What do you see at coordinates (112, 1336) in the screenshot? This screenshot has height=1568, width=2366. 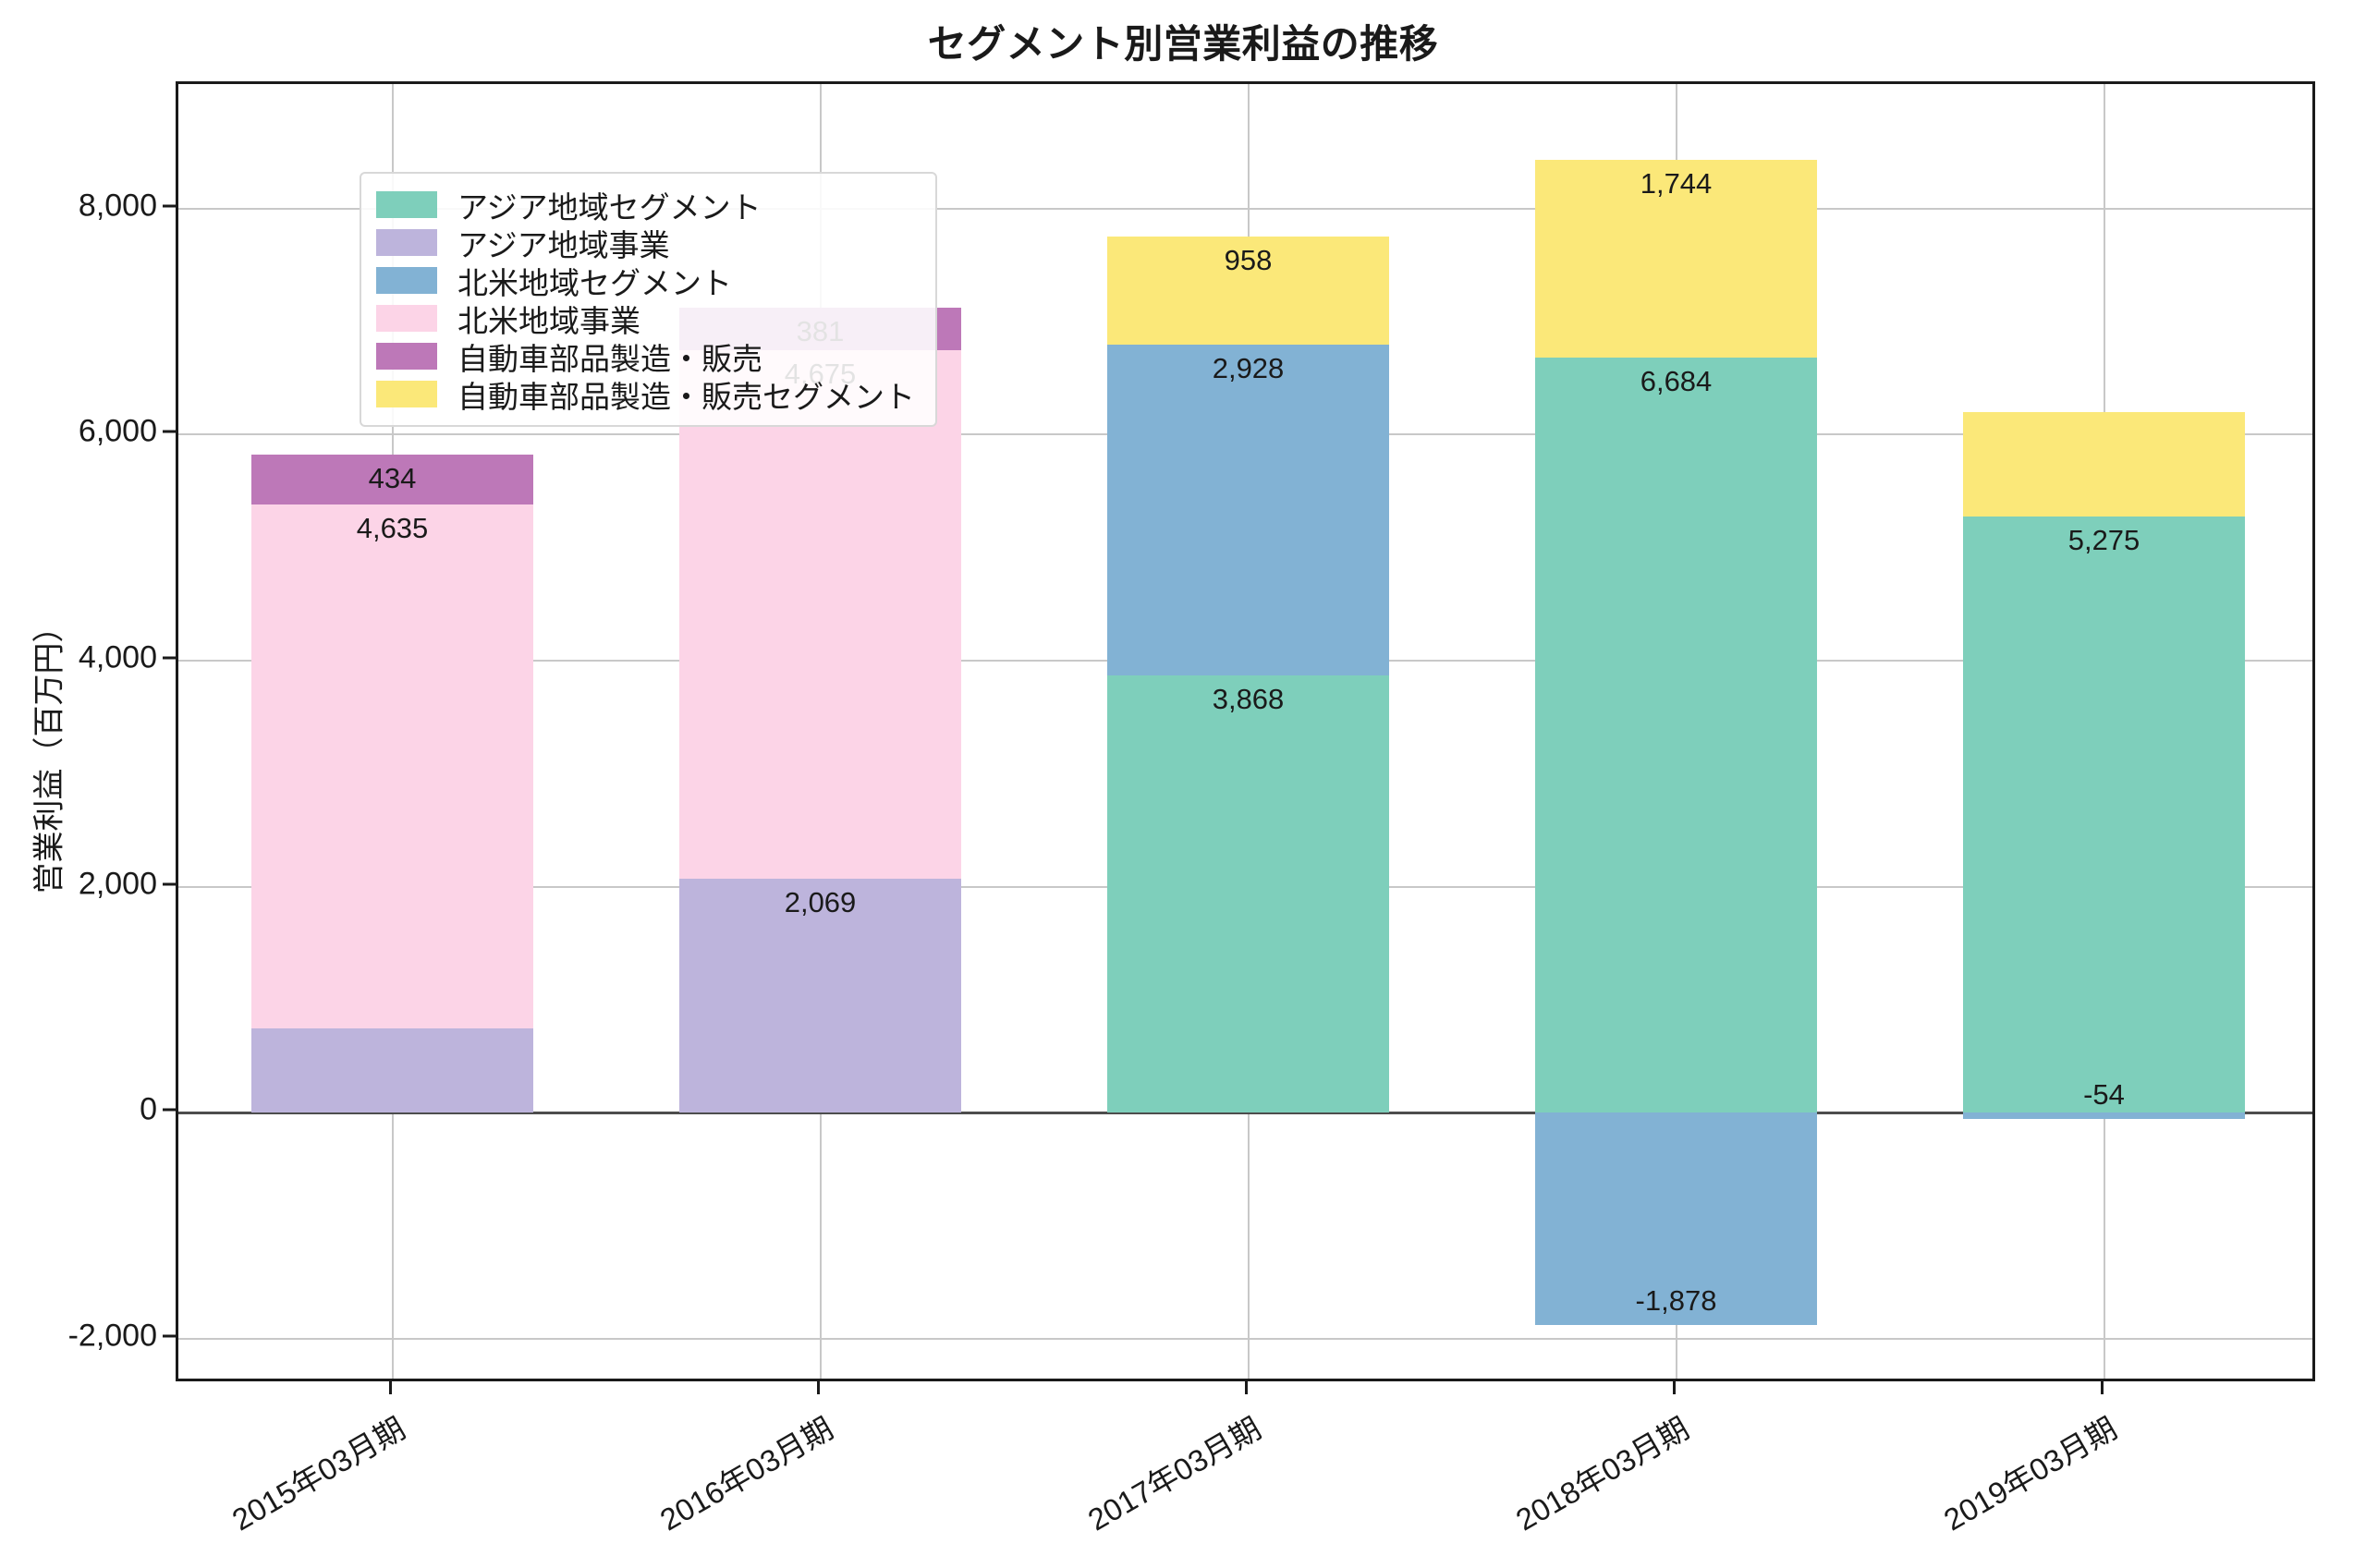 I see `y-axis-tick-label: -2,000` at bounding box center [112, 1336].